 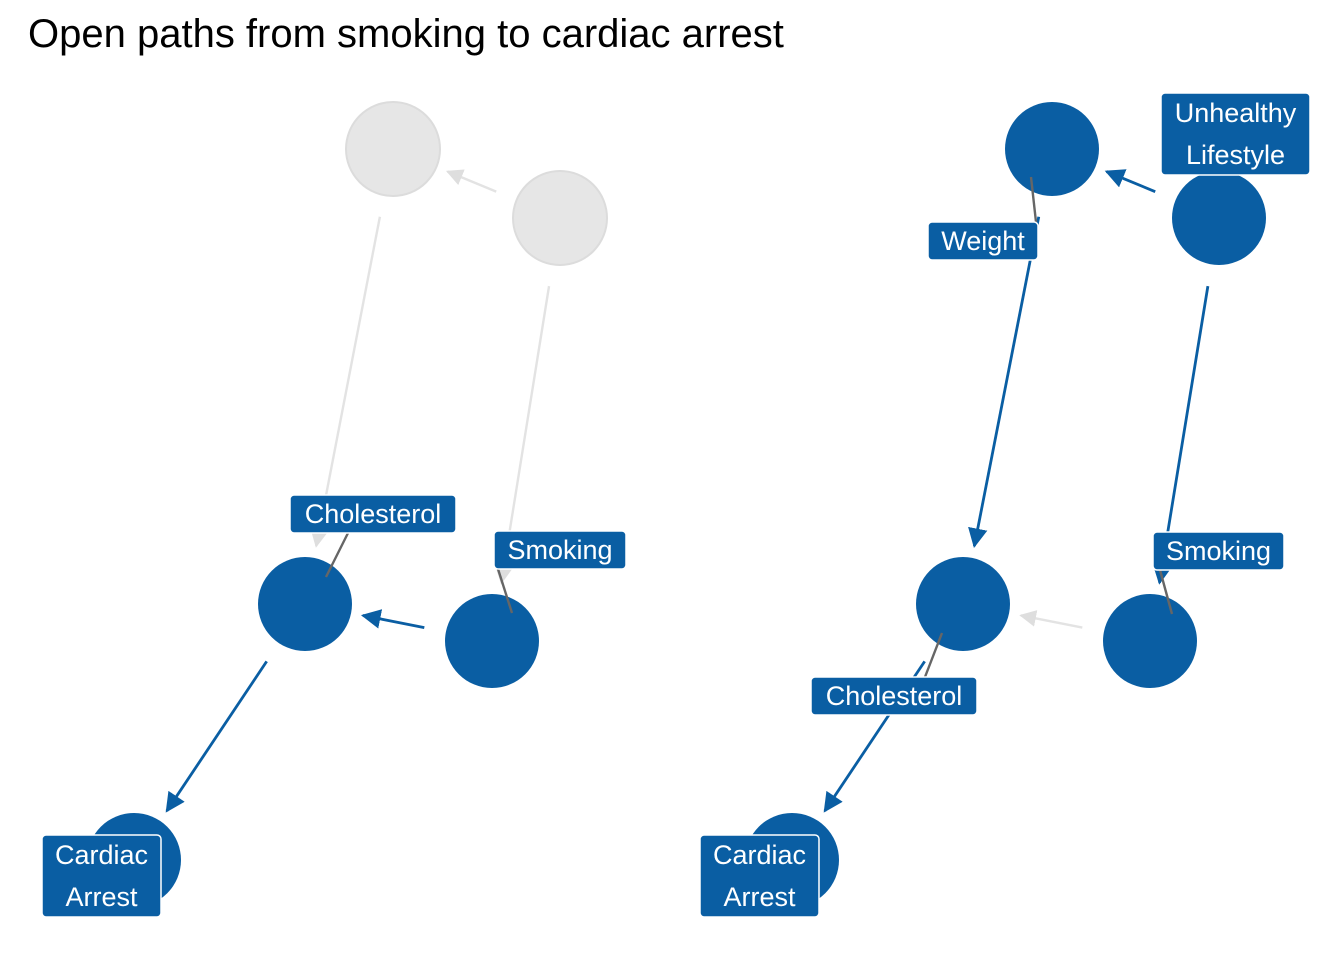 I want to click on right-label-cardiac: Cardiac Arrest, so click(x=759, y=876).